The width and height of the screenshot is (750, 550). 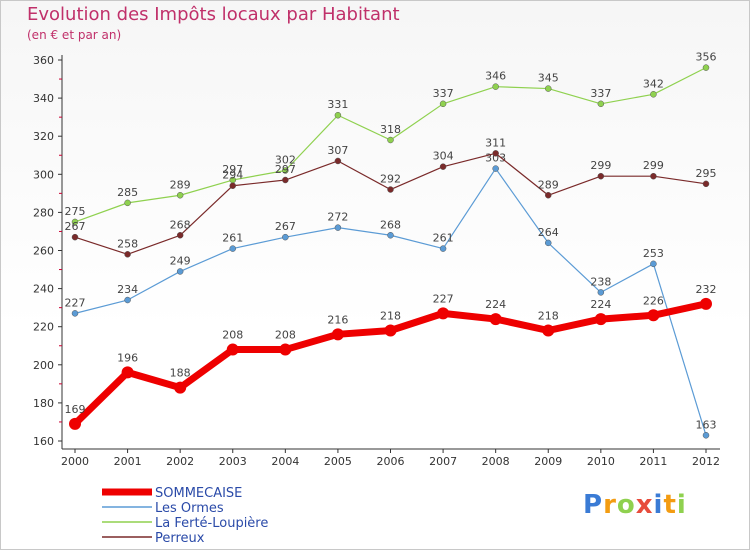 What do you see at coordinates (189, 508) in the screenshot?
I see `legend-label: Les Ormes` at bounding box center [189, 508].